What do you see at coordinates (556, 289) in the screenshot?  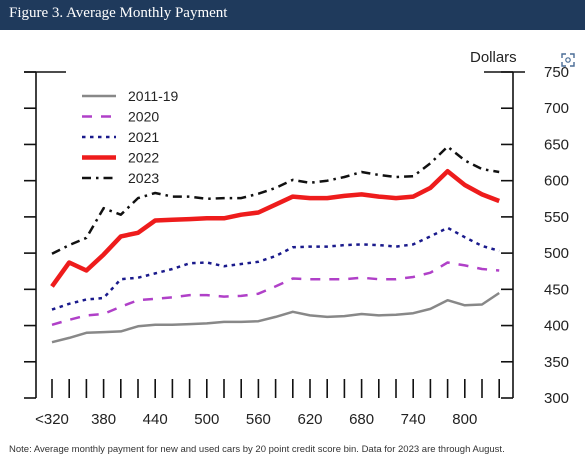 I see `y-tick-label: 450` at bounding box center [556, 289].